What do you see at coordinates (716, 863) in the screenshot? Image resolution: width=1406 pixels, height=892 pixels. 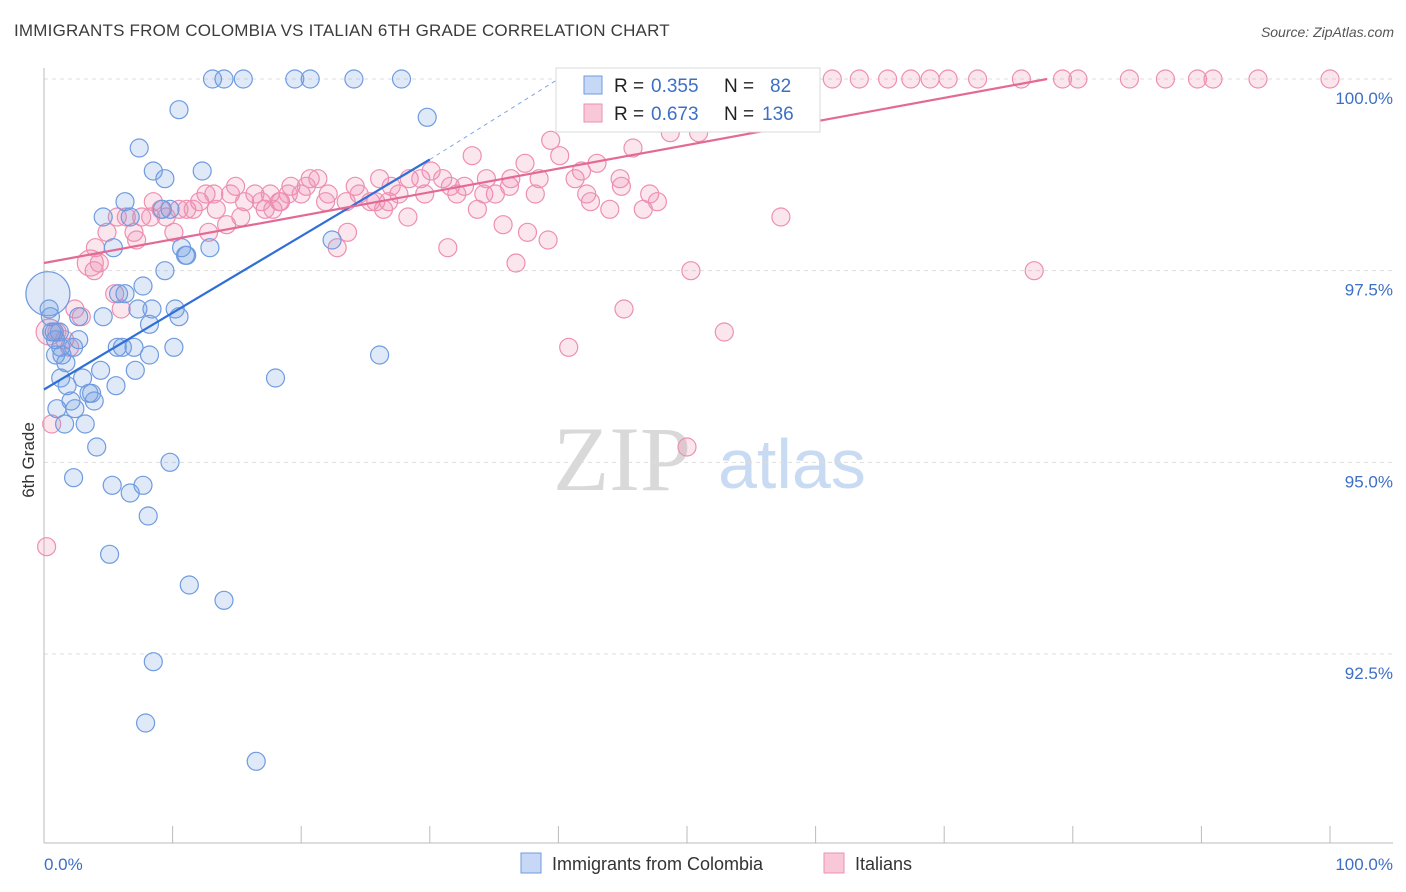 I see `bottom-legend: Immigrants from Colombia Italians` at bounding box center [716, 863].